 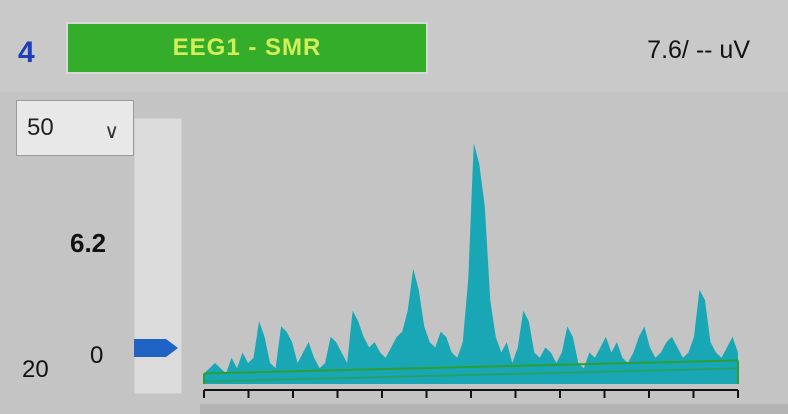 I want to click on axis-min-label: 20, so click(x=35, y=369).